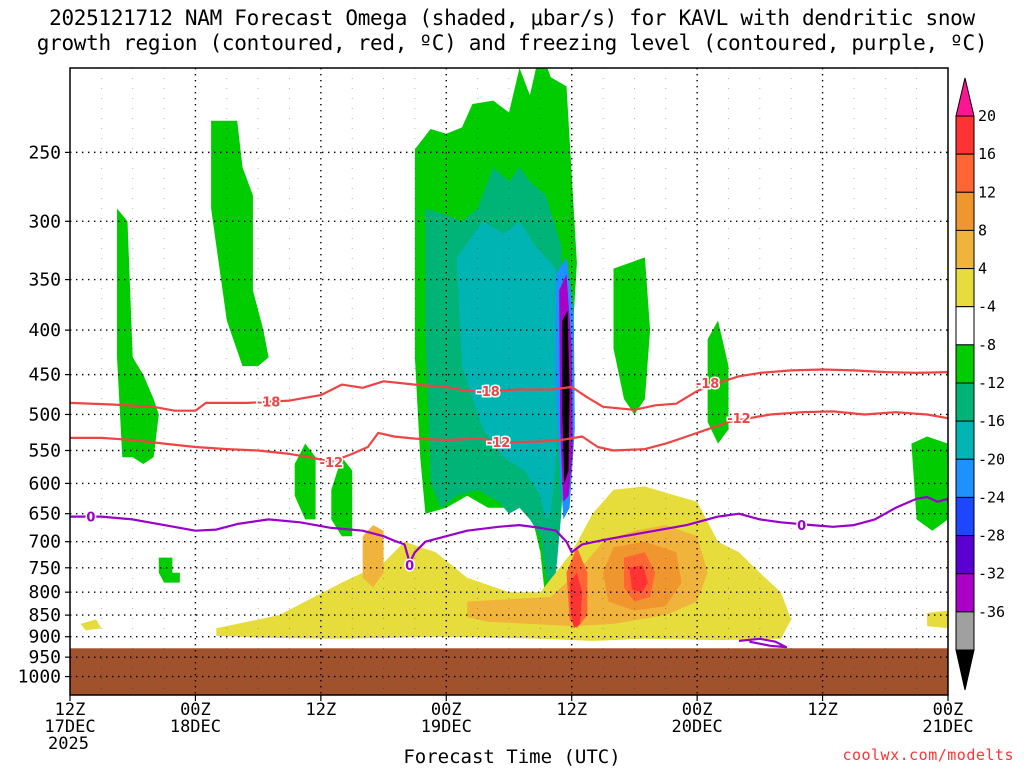 This screenshot has width=1024, height=768. What do you see at coordinates (987, 307) in the screenshot?
I see `colorbar-label-5: -4` at bounding box center [987, 307].